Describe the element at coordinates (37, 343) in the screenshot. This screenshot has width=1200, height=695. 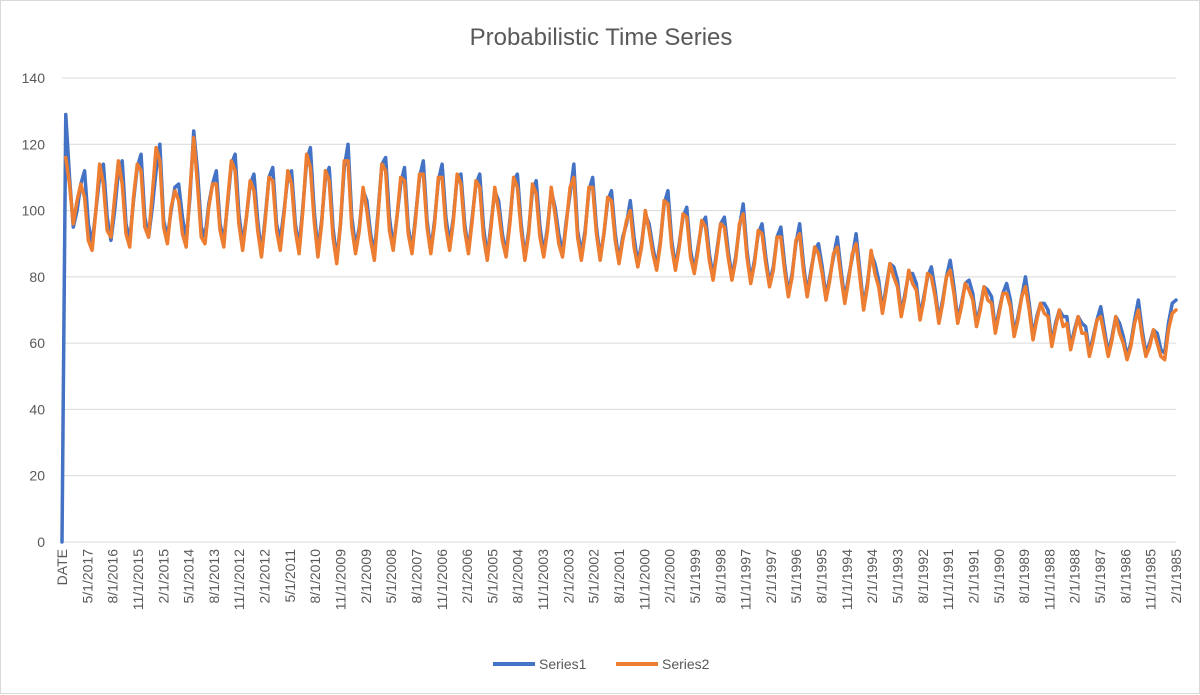
I see `y-tick-label: 60` at that location.